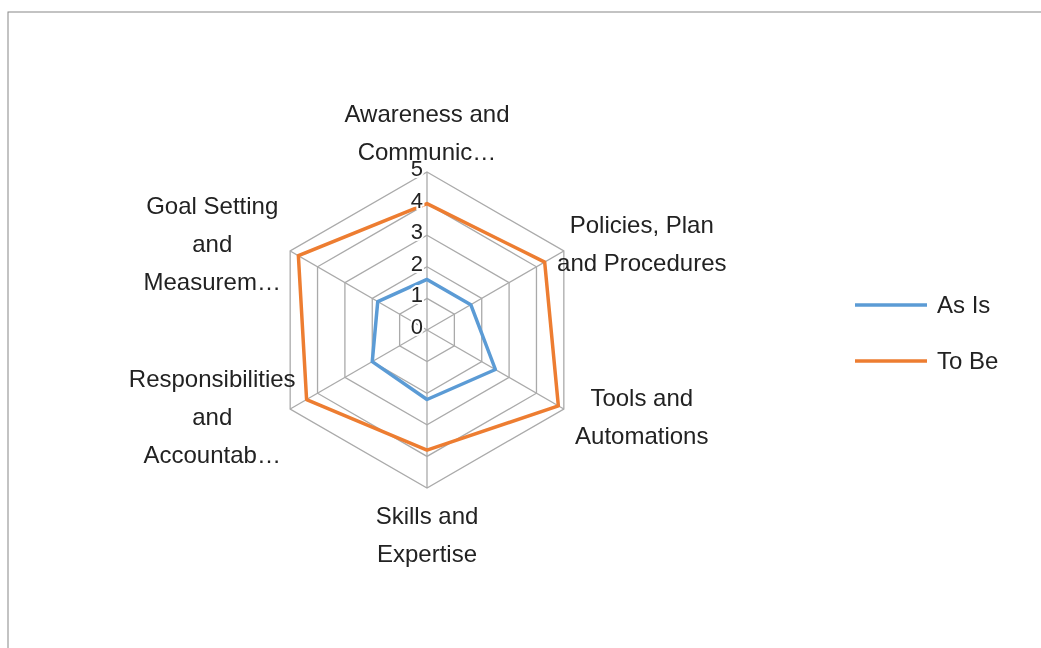 This screenshot has width=1041, height=648. Describe the element at coordinates (416, 326) in the screenshot. I see `y-tick-label: 0` at that location.